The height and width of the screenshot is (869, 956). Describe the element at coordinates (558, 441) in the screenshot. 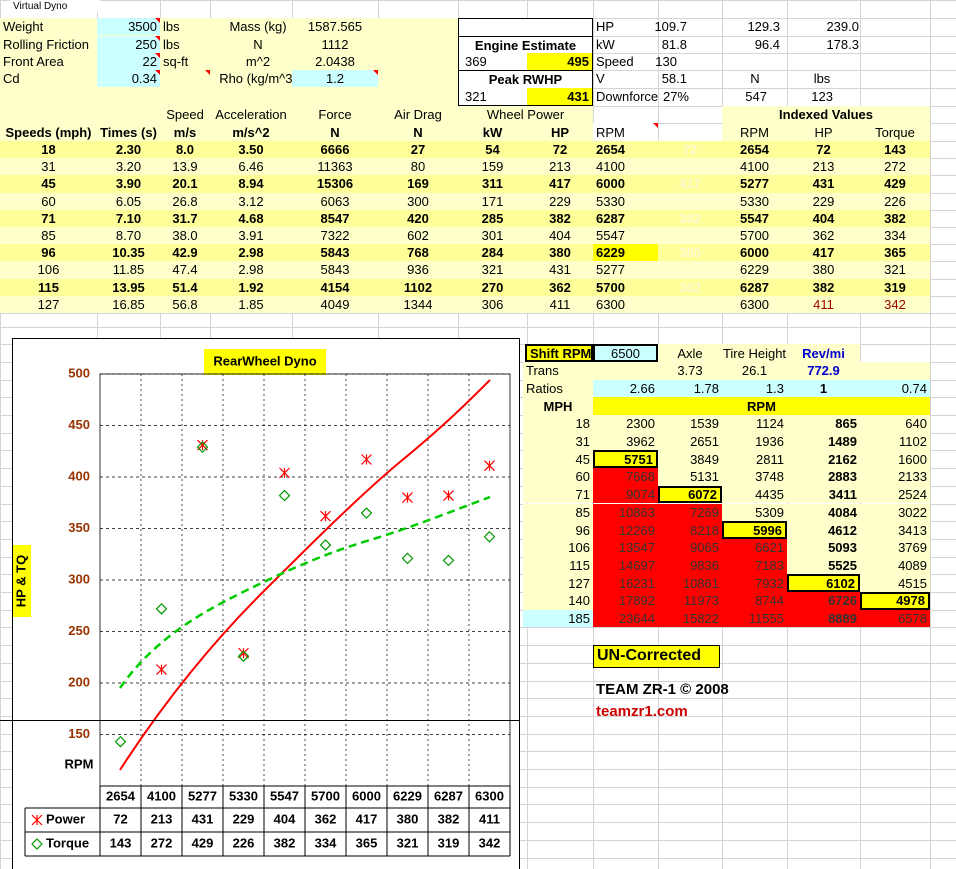

I see `mph-cell: 31` at that location.